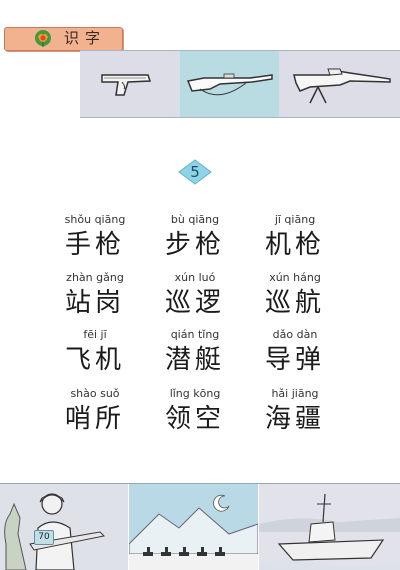 This screenshot has height=570, width=400. I want to click on section-title: 识字, so click(85, 38).